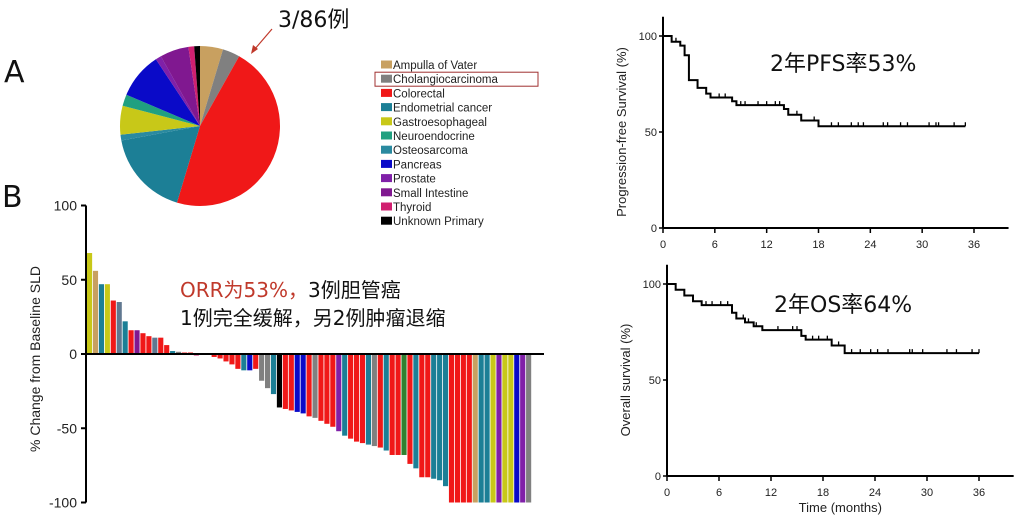 The width and height of the screenshot is (1016, 520). Describe the element at coordinates (435, 66) in the screenshot. I see `legend-label: Ampulla of Vater` at that location.